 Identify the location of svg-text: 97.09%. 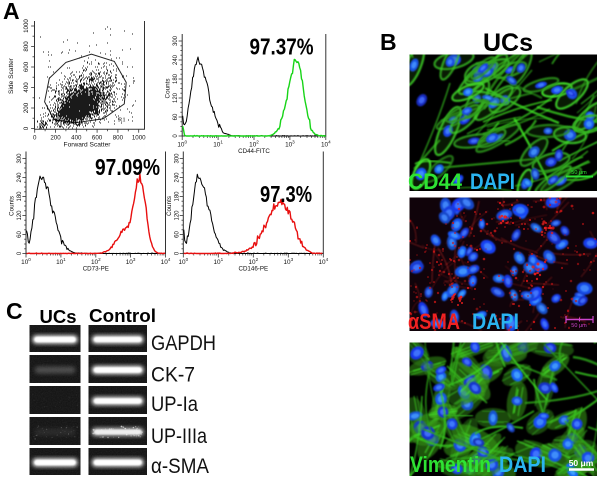
(127, 167).